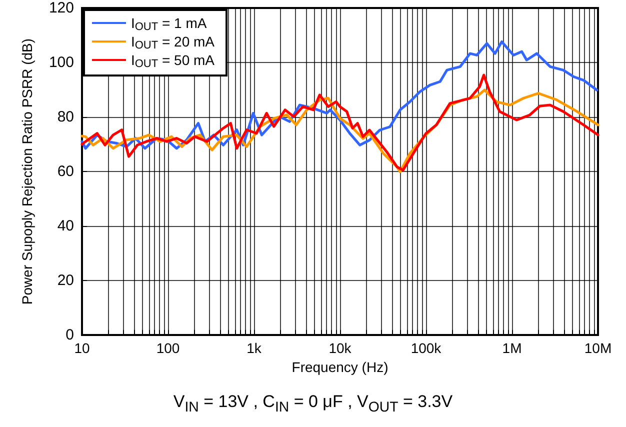  Describe the element at coordinates (82, 348) in the screenshot. I see `x-tick-label: 10` at that location.